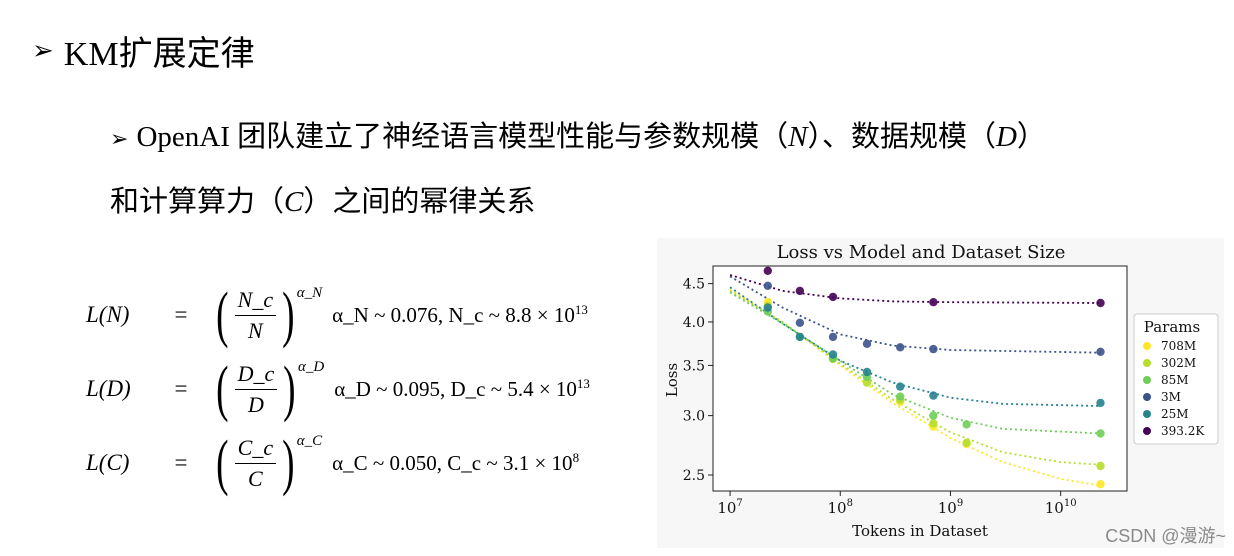 Image resolution: width=1234 pixels, height=556 pixels. I want to click on legend-label: 393.2K, so click(1183, 431).